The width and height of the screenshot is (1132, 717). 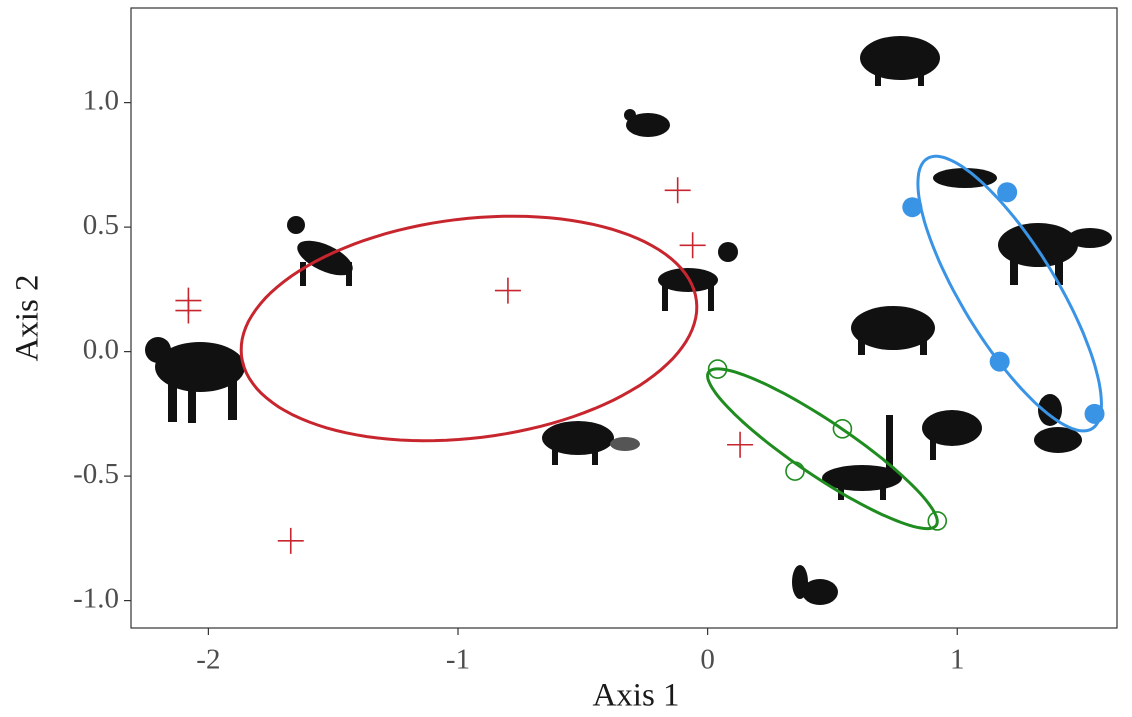 What do you see at coordinates (101, 225) in the screenshot?
I see `y-tick-label: 0.5` at bounding box center [101, 225].